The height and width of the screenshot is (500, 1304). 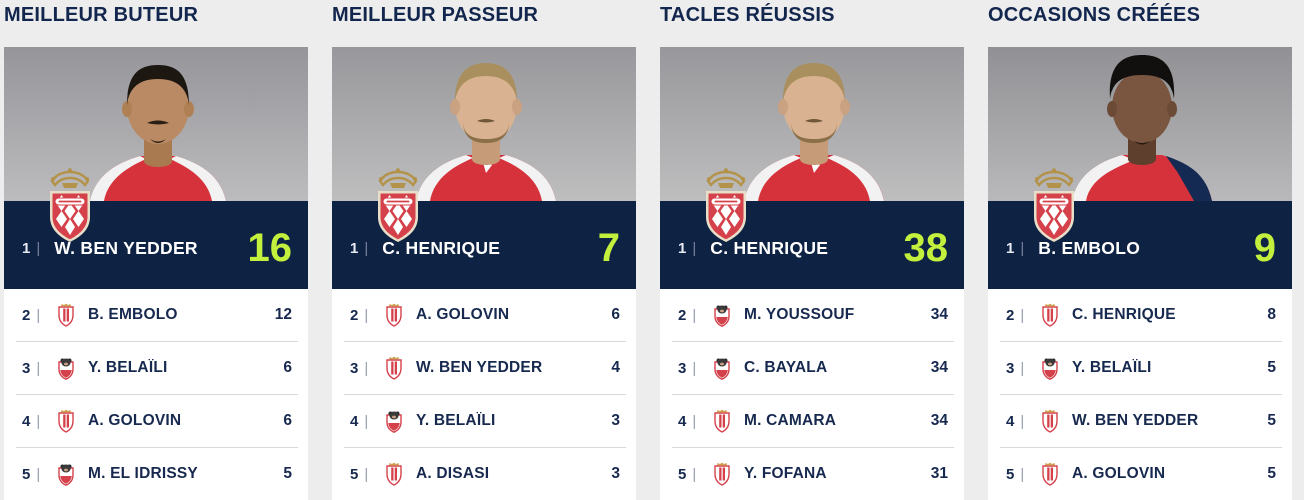 I want to click on list-item: 4 | W. BEN YEDDER 5, so click(x=1140, y=421).